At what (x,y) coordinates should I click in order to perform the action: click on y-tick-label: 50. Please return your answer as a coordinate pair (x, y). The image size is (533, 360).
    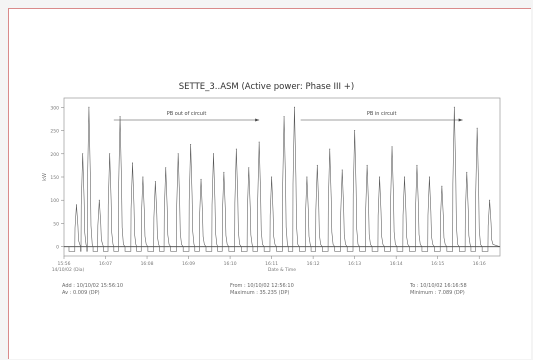
    Looking at the image, I should click on (56, 224).